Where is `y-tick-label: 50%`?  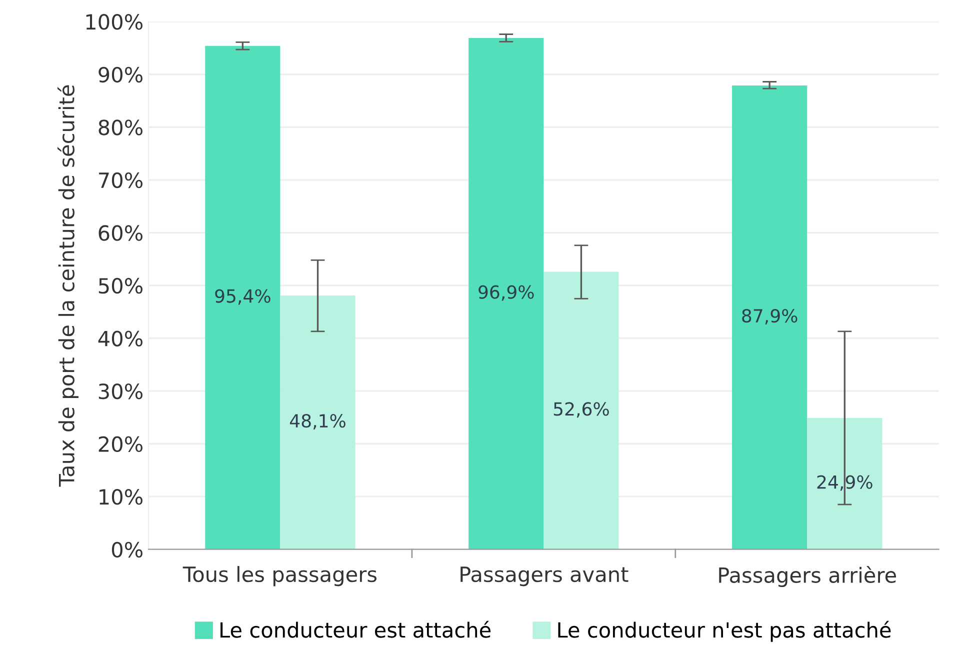
y-tick-label: 50% is located at coordinates (120, 286).